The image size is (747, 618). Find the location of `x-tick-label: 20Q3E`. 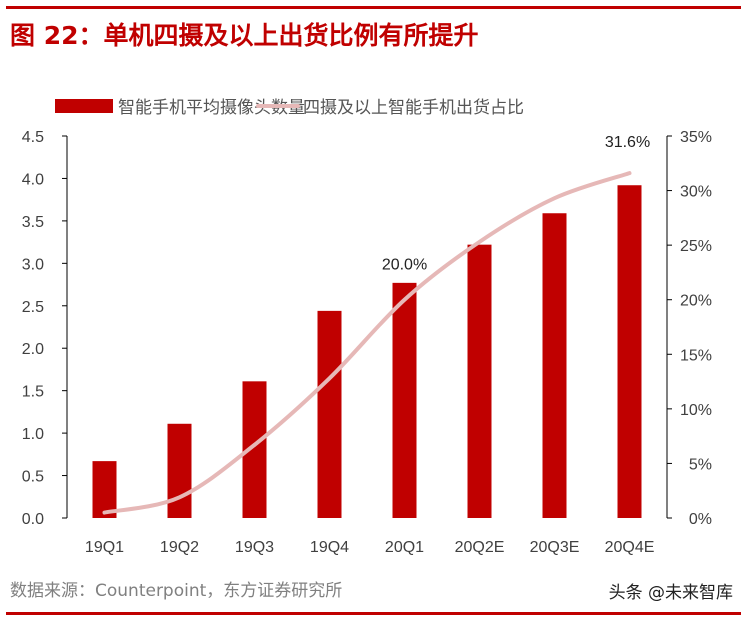

x-tick-label: 20Q3E is located at coordinates (555, 547).